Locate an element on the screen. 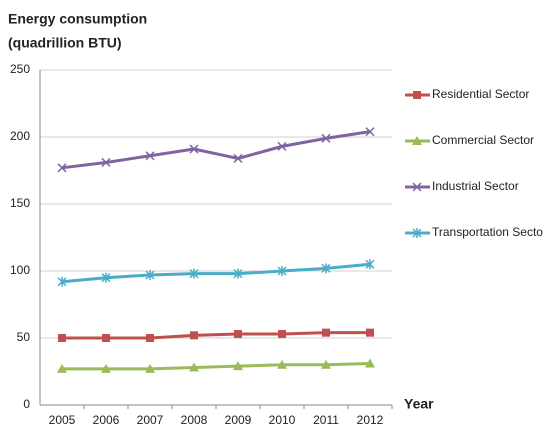 Image resolution: width=545 pixels, height=429 pixels. y-tick-label: 200 is located at coordinates (20, 136).